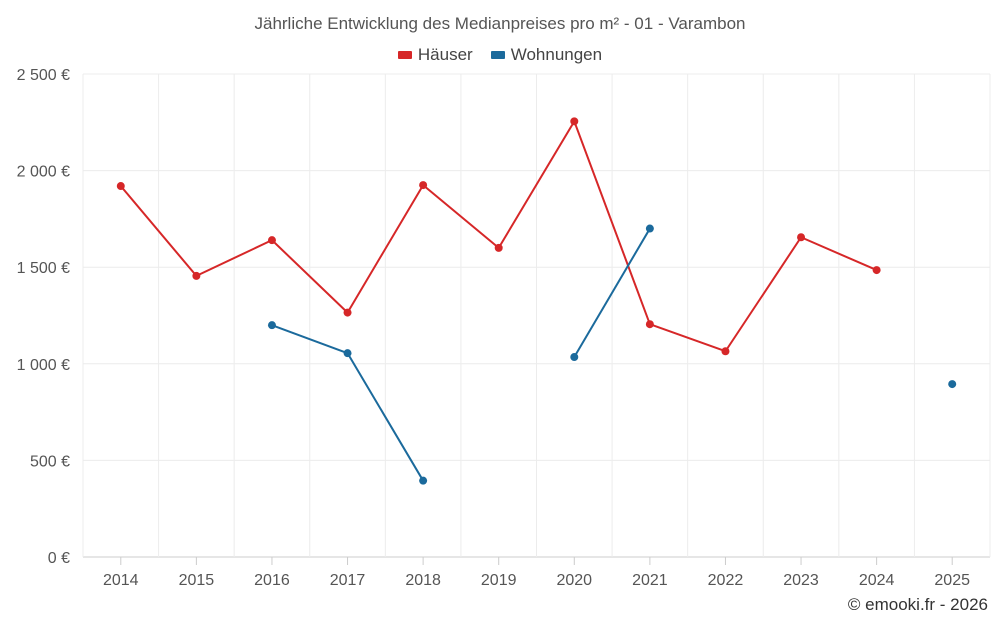 This screenshot has width=1000, height=625. I want to click on x-tick-label: 2019, so click(499, 580).